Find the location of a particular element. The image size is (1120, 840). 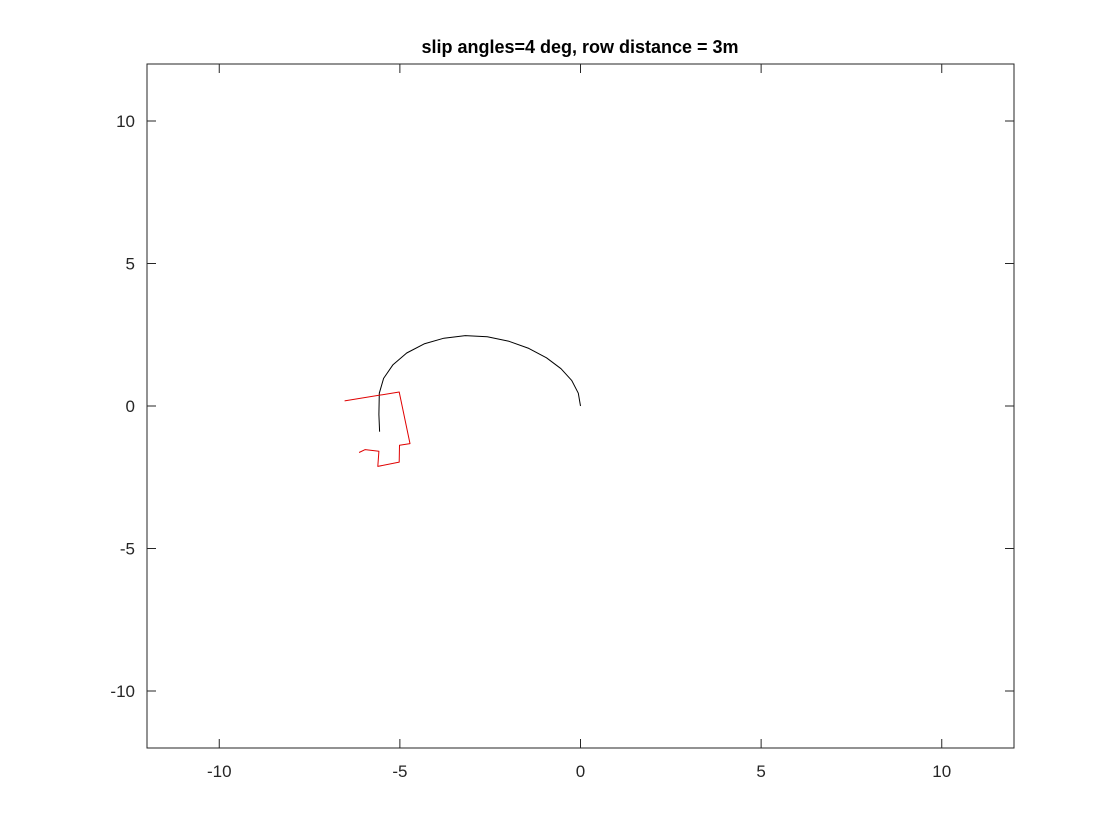

y-tick-label: 5 is located at coordinates (130, 264).